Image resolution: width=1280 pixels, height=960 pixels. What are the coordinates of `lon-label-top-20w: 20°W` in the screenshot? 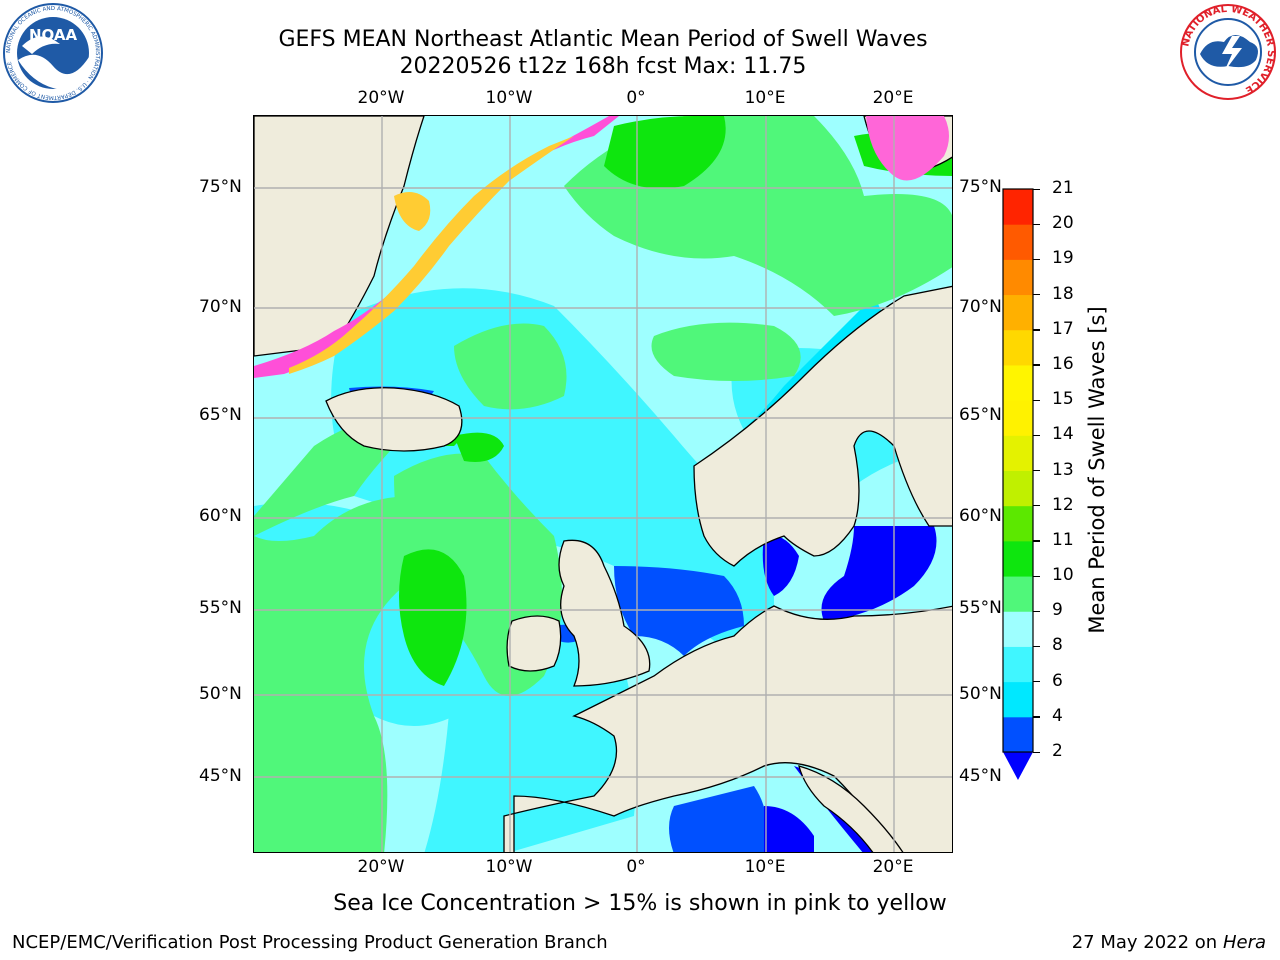 It's located at (381, 98).